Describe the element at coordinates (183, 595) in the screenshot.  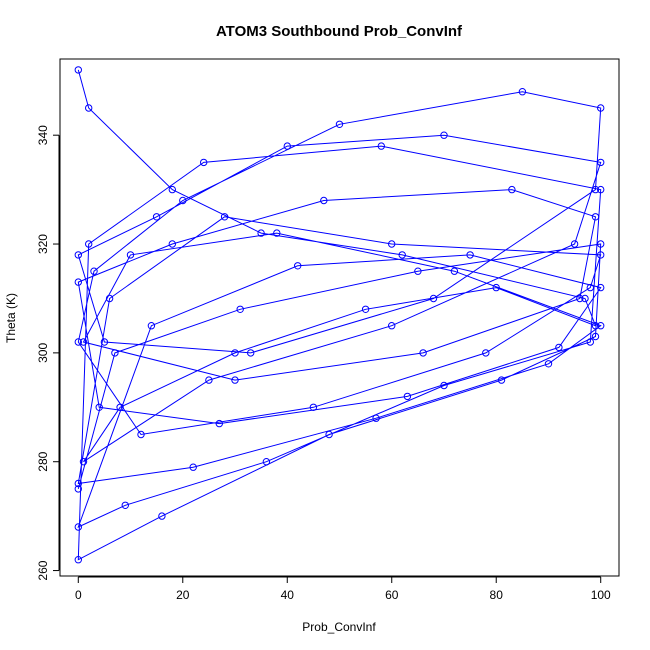
I see `x-tick-label: 20` at that location.